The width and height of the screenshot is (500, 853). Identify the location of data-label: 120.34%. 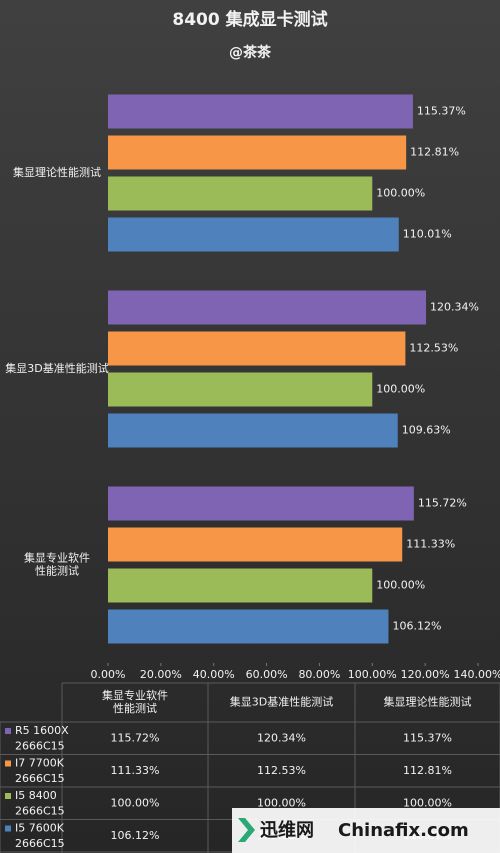
(454, 307).